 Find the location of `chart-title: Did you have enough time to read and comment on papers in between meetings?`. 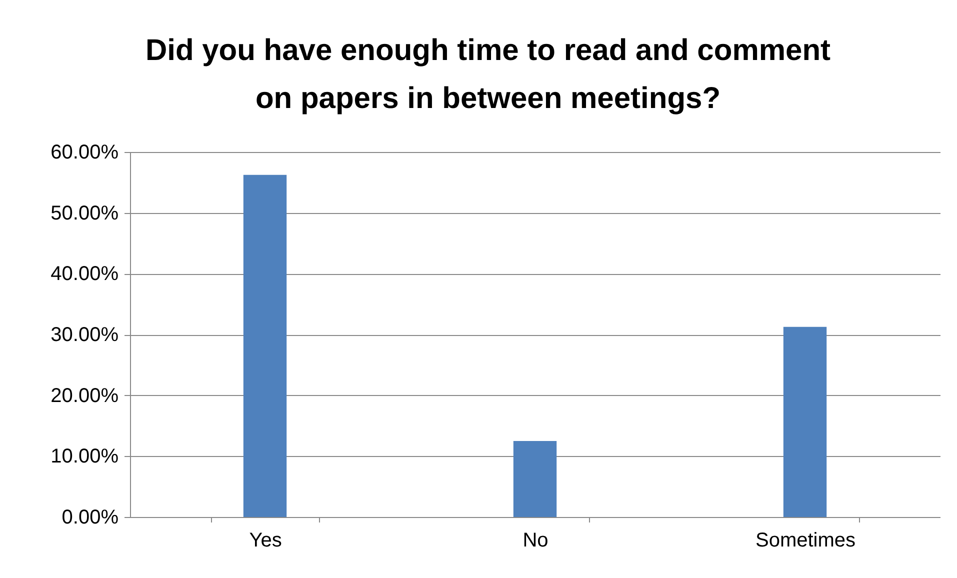

chart-title: Did you have enough time to read and comment on papers in between meetings? is located at coordinates (488, 74).